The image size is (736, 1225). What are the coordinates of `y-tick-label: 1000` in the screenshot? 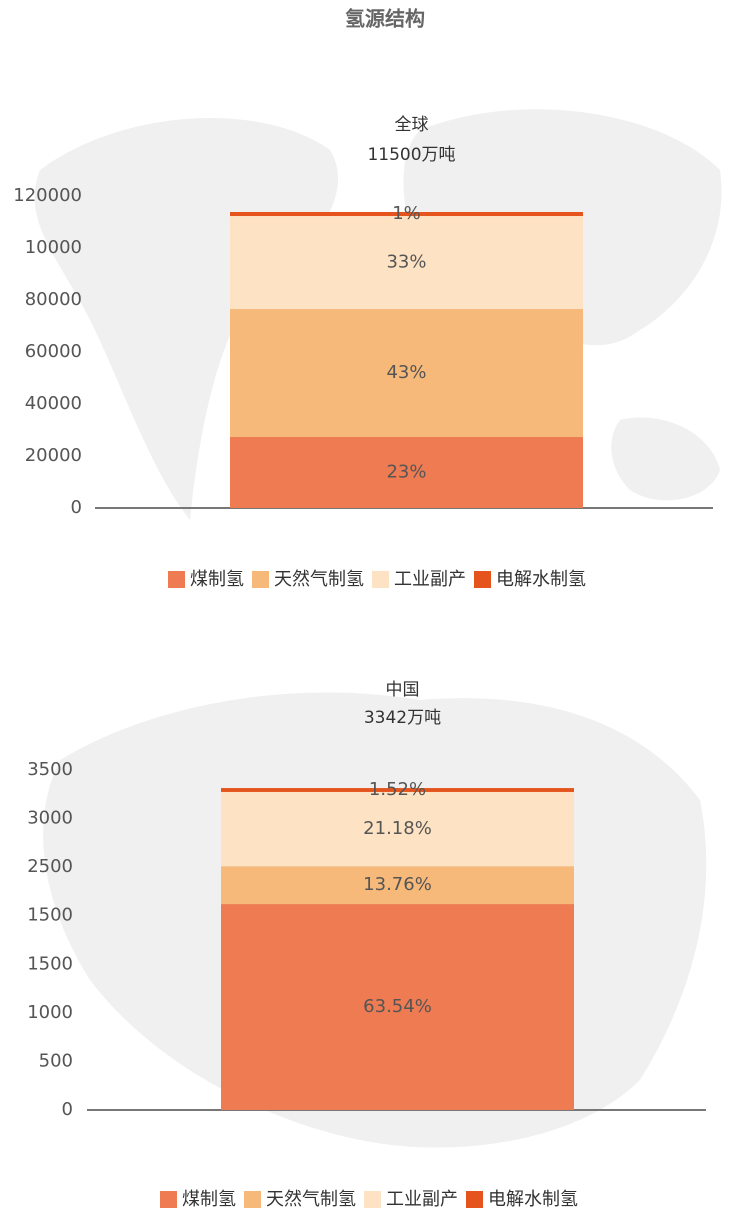 It's located at (50, 1012).